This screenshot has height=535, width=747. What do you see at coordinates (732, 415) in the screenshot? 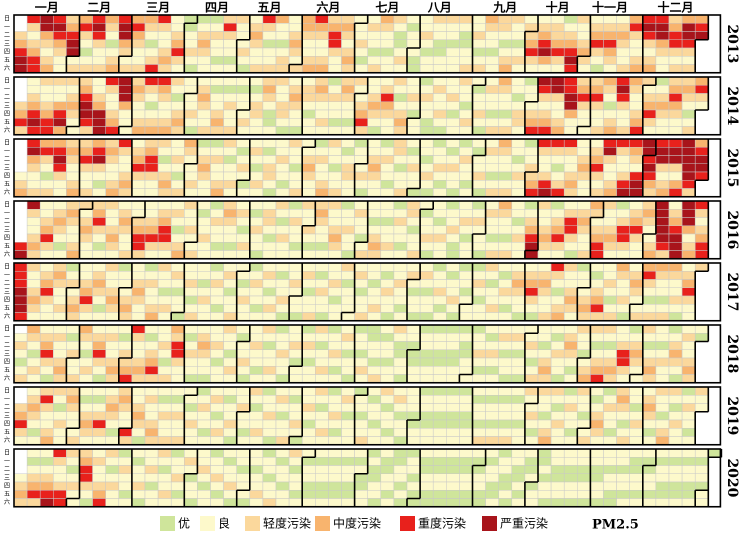
I see `year-label: 2019` at bounding box center [732, 415].